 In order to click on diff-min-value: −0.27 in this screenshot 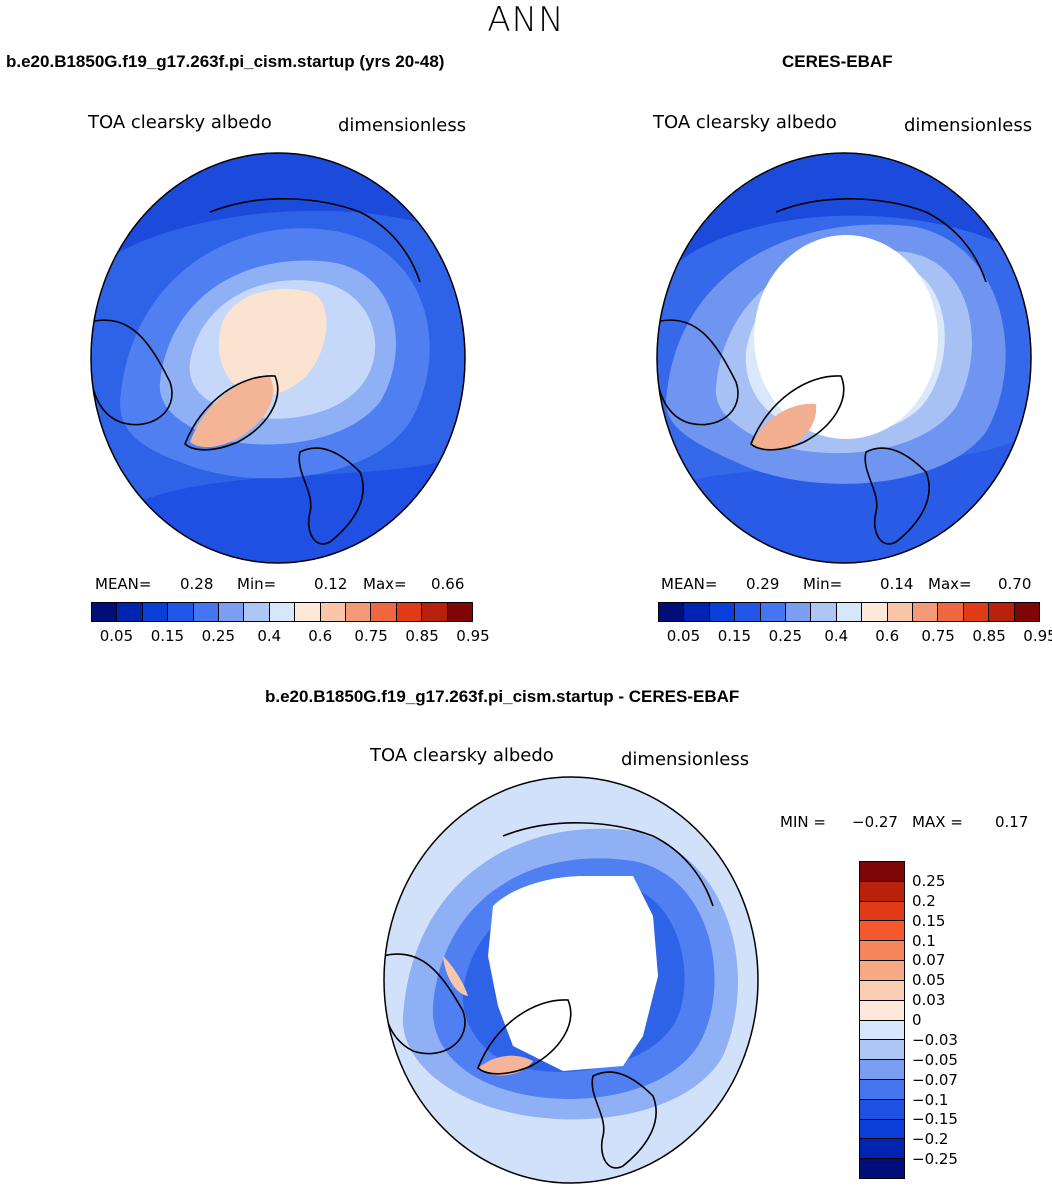, I will do `click(875, 822)`.